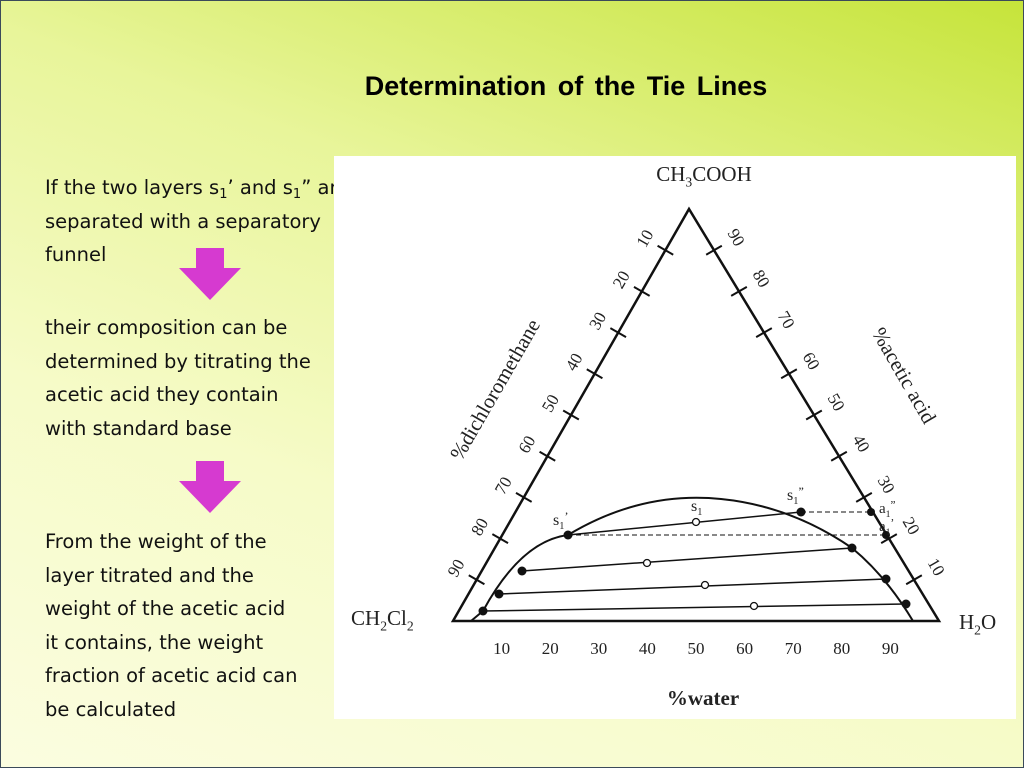 The image size is (1024, 768). I want to click on text-line: determined by titrating the, so click(178, 362).